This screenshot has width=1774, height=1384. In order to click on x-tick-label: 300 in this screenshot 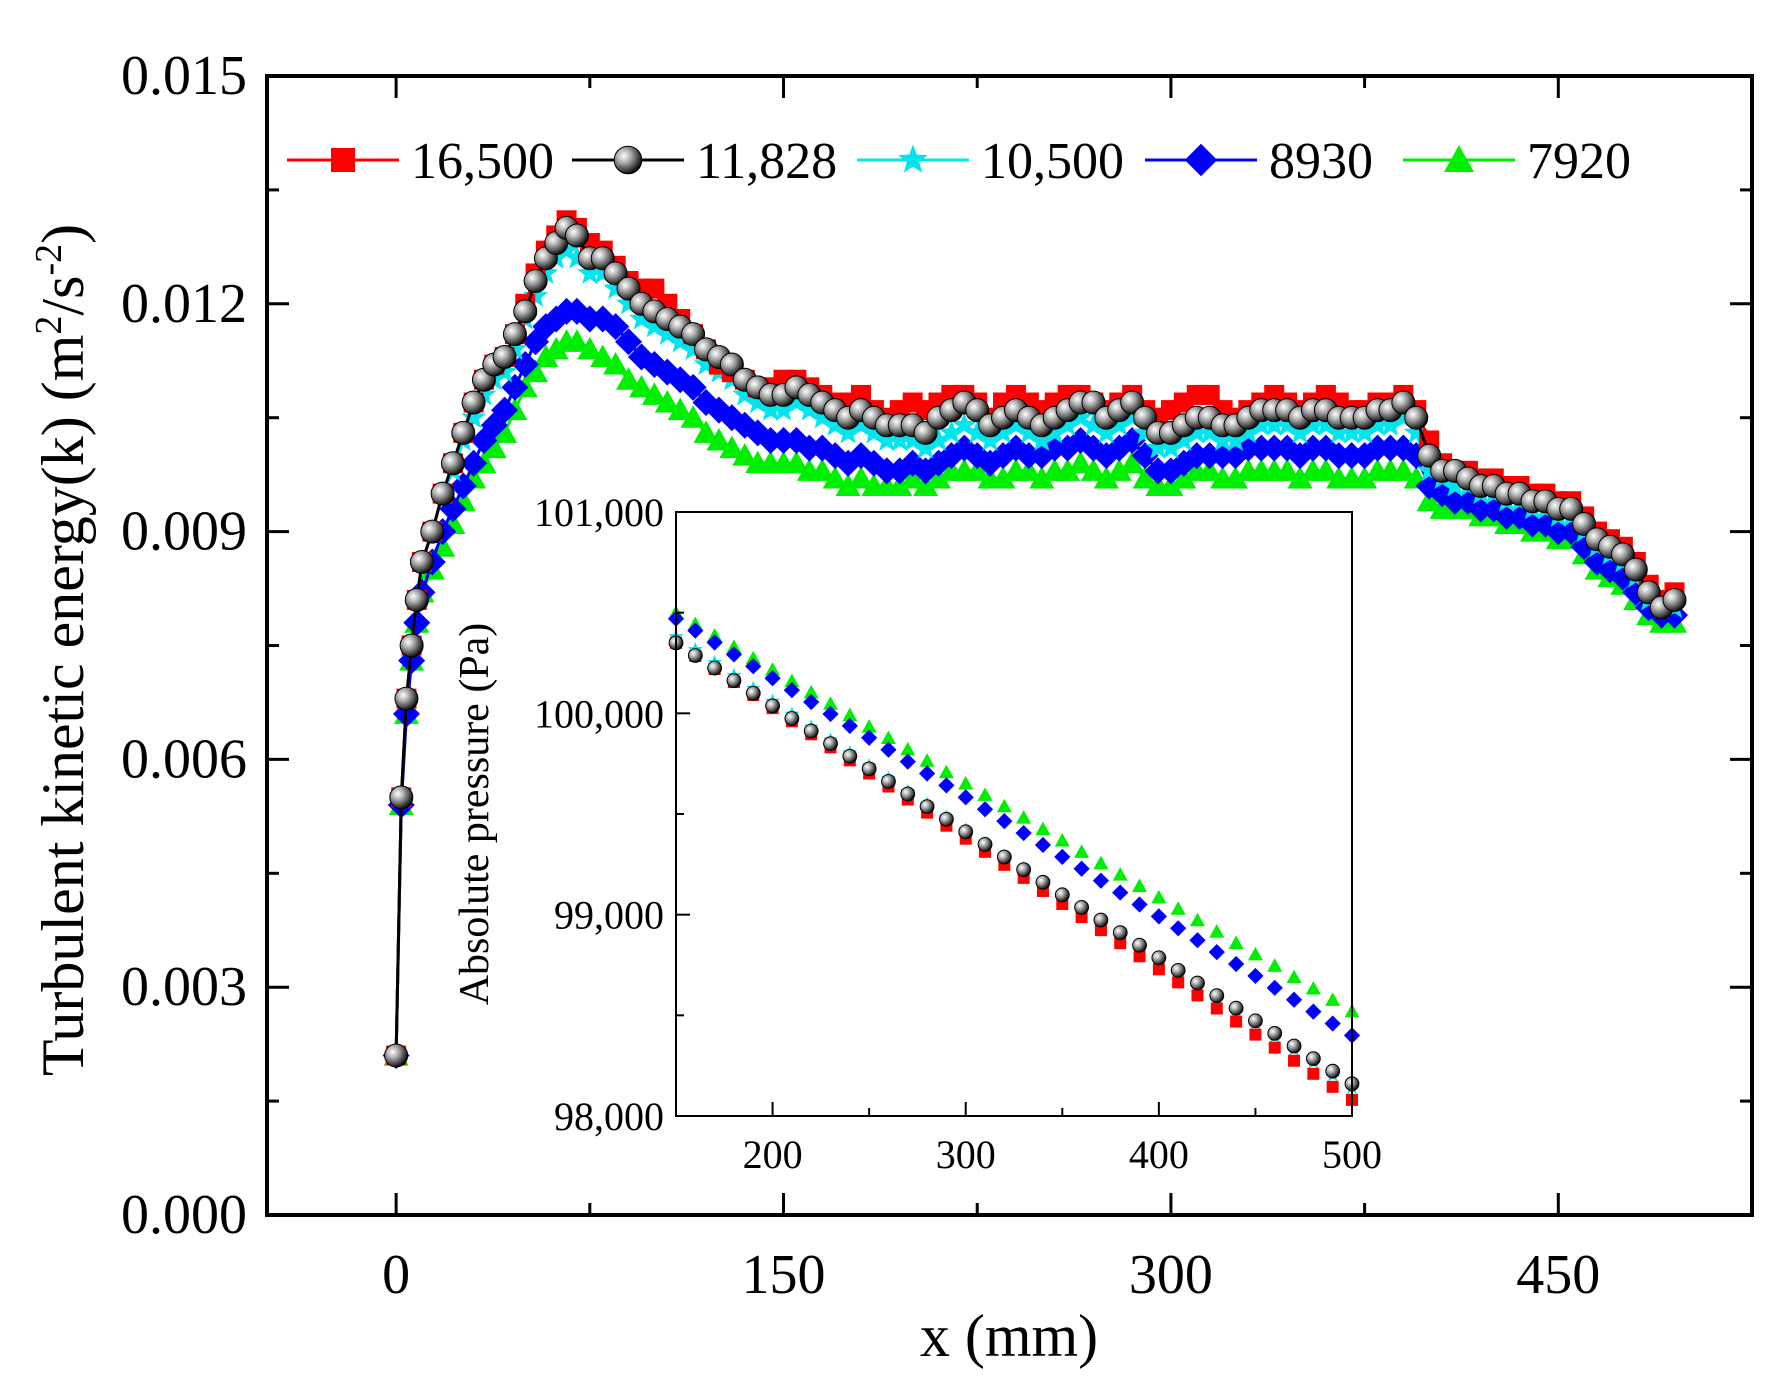, I will do `click(1171, 1275)`.